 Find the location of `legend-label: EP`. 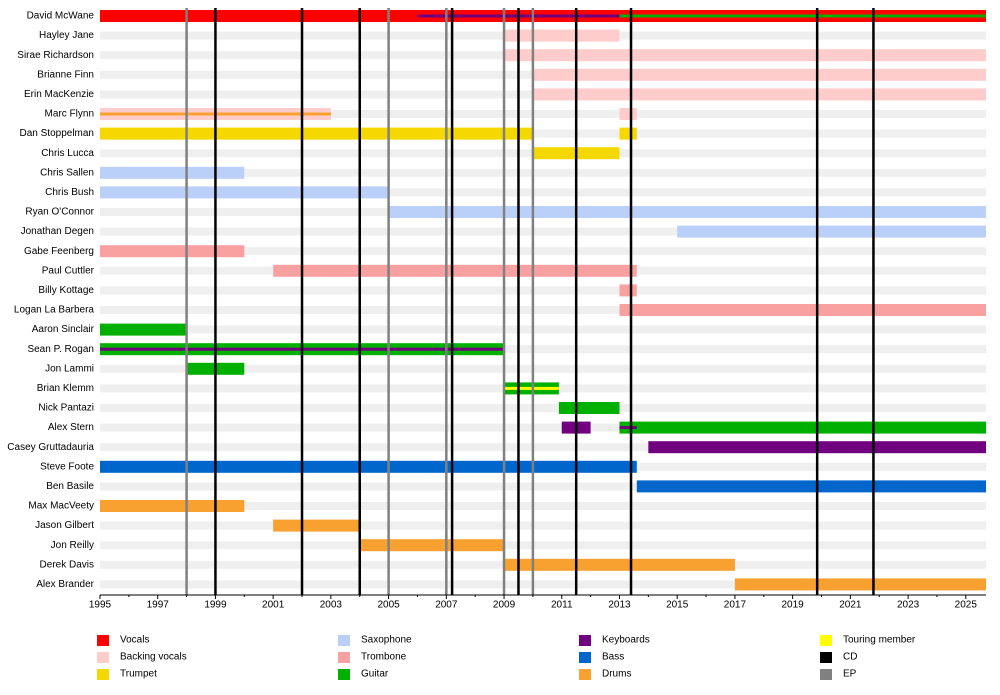

legend-label: EP is located at coordinates (850, 674).